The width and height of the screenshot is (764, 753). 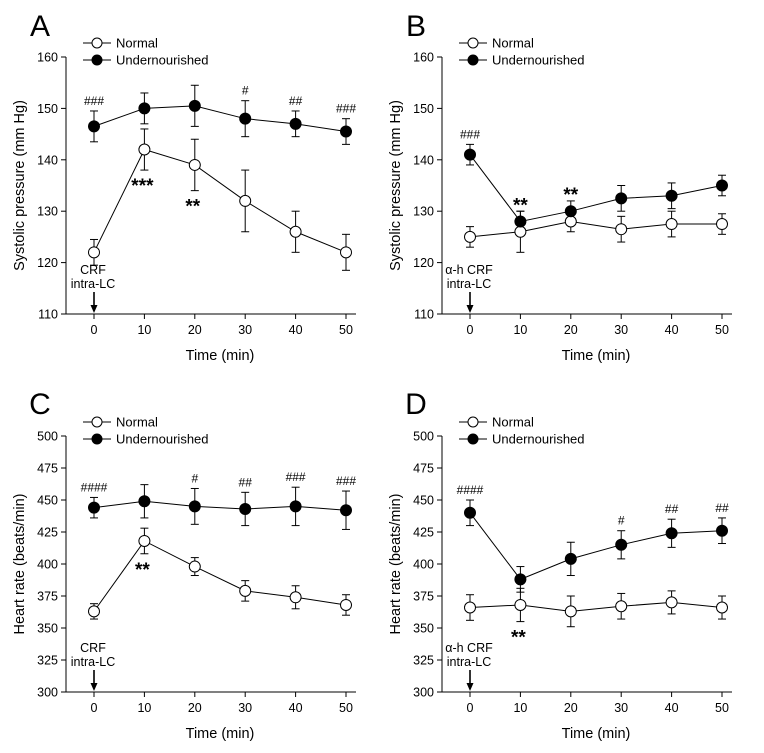 What do you see at coordinates (94, 708) in the screenshot?
I see `x-tick-label: 0` at bounding box center [94, 708].